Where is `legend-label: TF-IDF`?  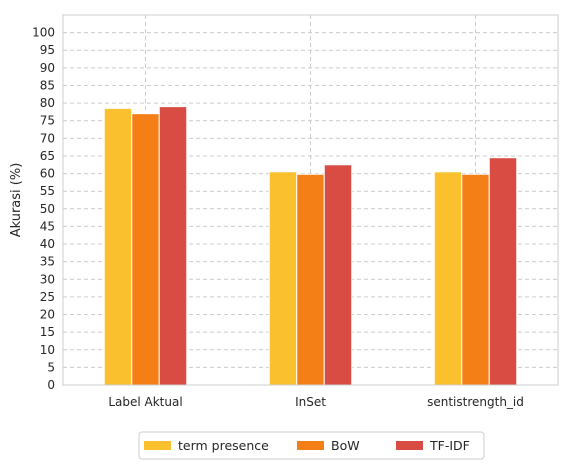
legend-label: TF-IDF is located at coordinates (449, 445).